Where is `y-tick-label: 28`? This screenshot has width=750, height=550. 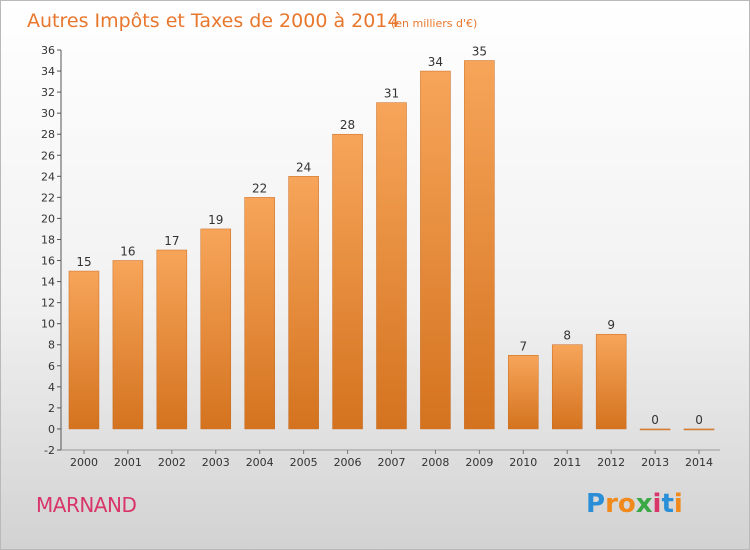 y-tick-label: 28 is located at coordinates (48, 134).